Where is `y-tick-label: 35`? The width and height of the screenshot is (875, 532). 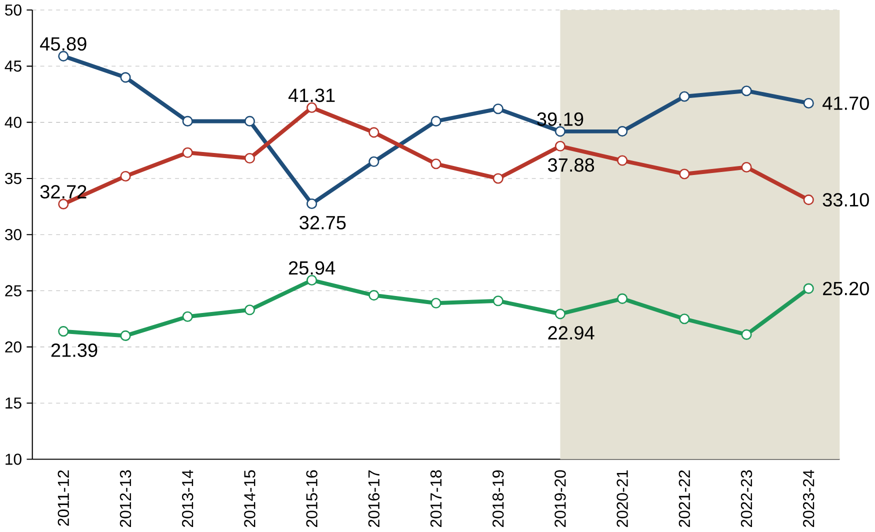
y-tick-label: 35 is located at coordinates (13, 178).